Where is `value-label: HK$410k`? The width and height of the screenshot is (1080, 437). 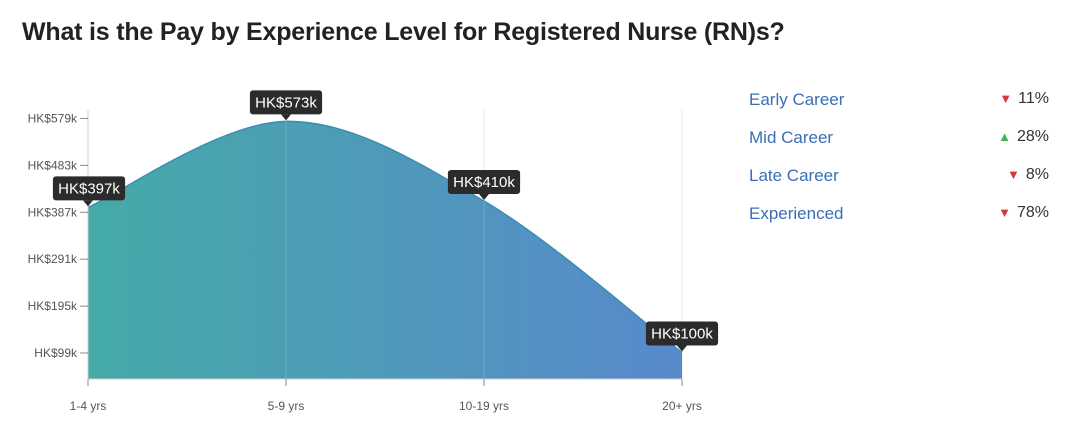
value-label: HK$410k is located at coordinates (484, 185).